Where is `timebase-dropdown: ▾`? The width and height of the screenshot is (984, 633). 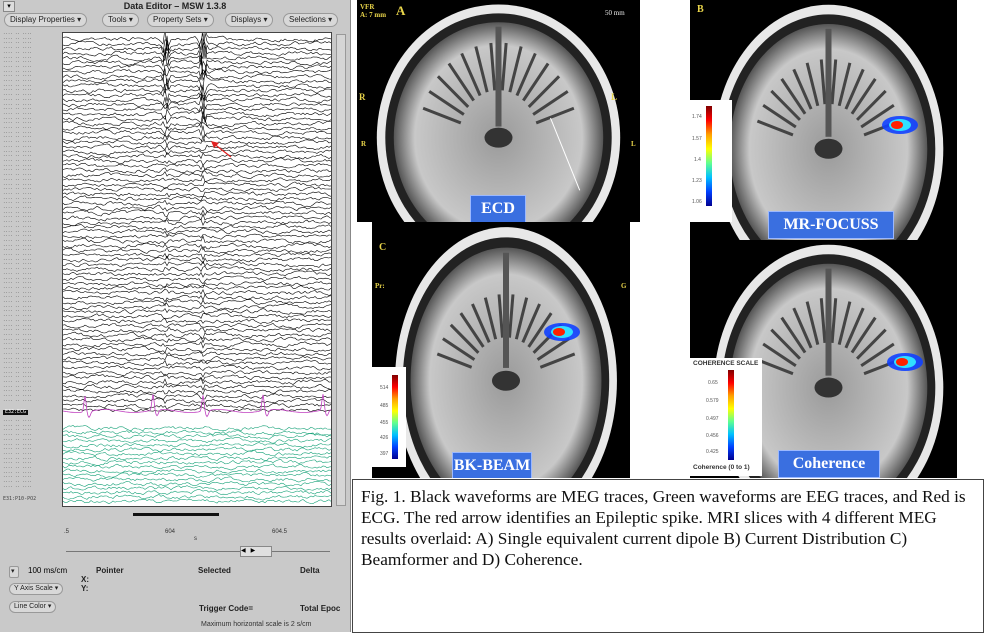
timebase-dropdown: ▾ is located at coordinates (14, 572).